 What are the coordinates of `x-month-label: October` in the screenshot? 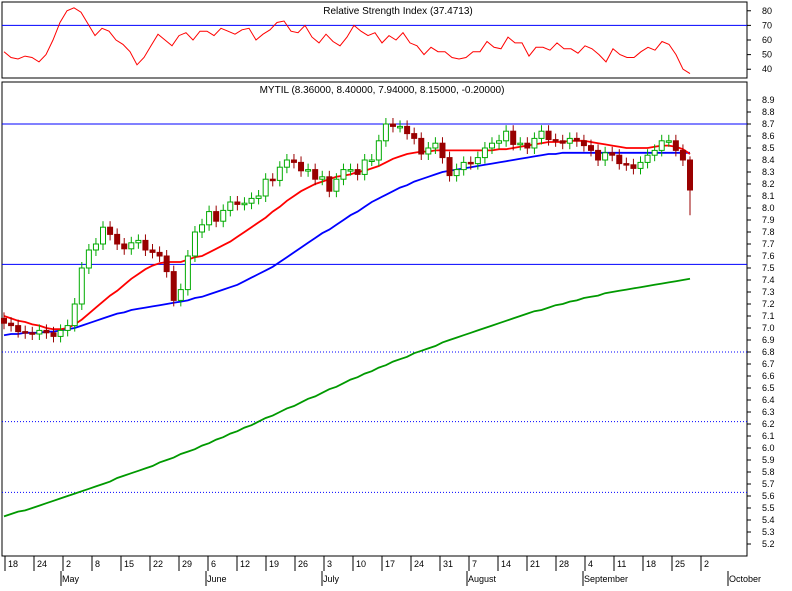 It's located at (745, 579).